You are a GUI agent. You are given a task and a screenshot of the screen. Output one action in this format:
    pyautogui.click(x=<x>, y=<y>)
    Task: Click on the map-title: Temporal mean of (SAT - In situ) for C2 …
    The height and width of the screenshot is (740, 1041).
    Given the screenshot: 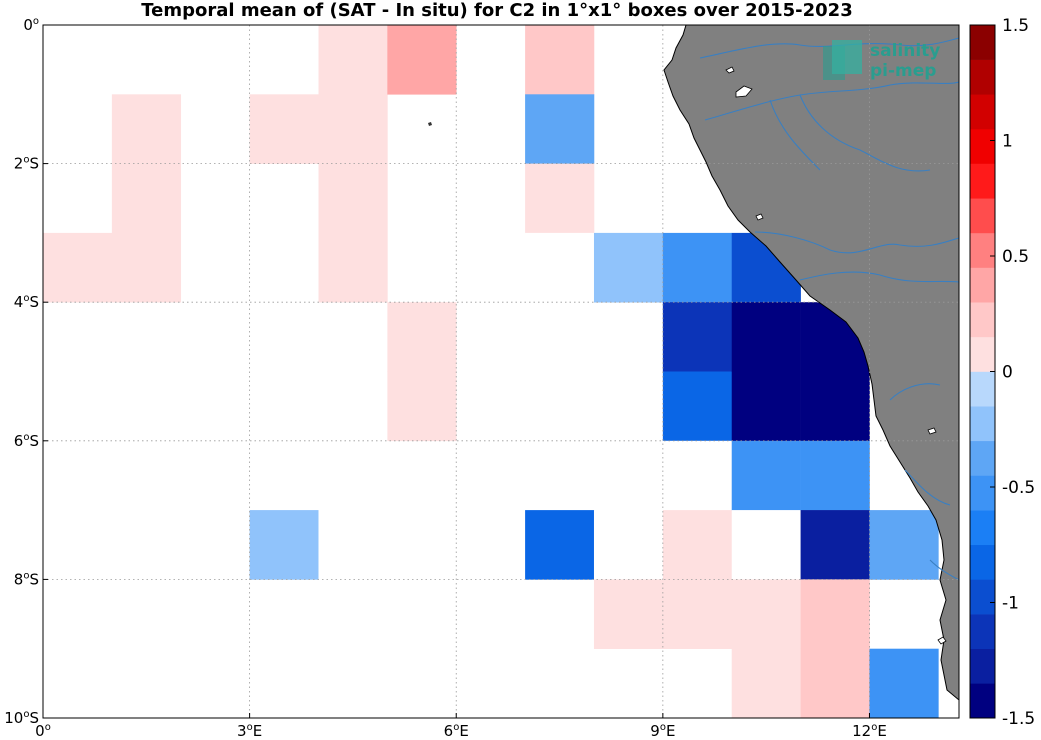 What is the action you would take?
    pyautogui.click(x=496, y=10)
    